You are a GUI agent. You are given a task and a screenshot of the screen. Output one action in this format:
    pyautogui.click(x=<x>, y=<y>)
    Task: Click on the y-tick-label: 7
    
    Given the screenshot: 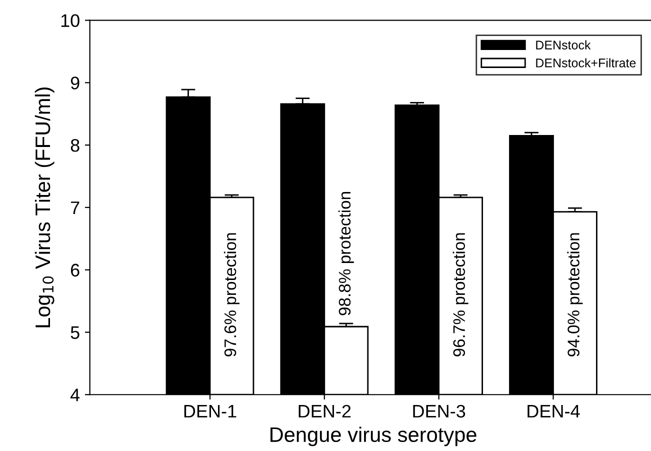 What is the action you would take?
    pyautogui.click(x=75, y=208)
    